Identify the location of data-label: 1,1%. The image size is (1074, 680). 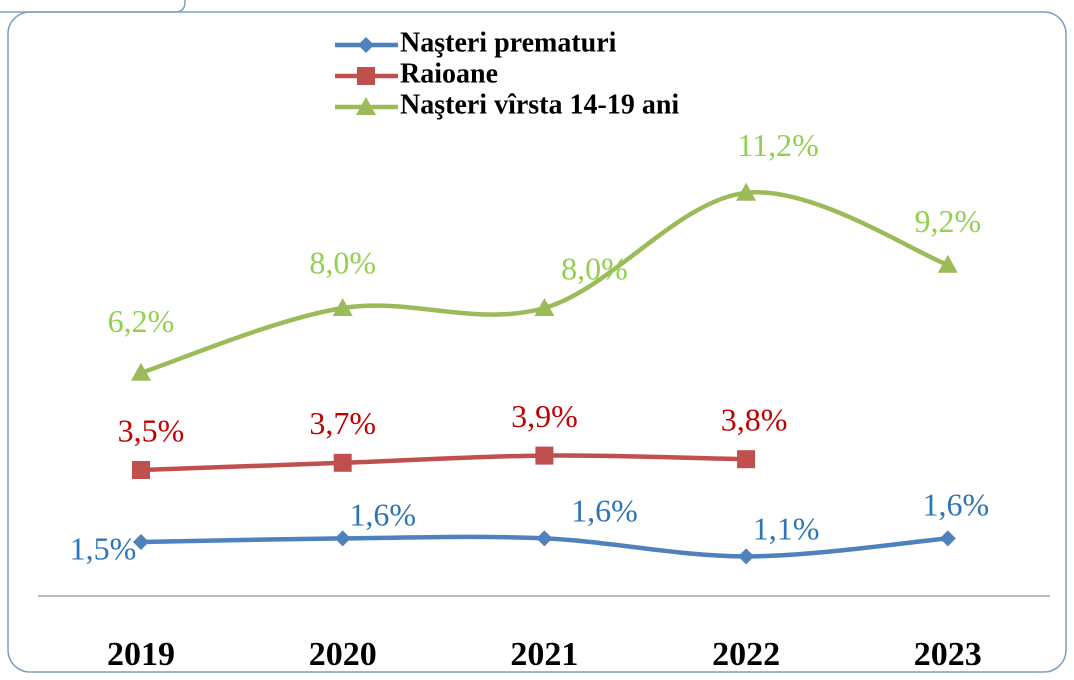
(786, 529).